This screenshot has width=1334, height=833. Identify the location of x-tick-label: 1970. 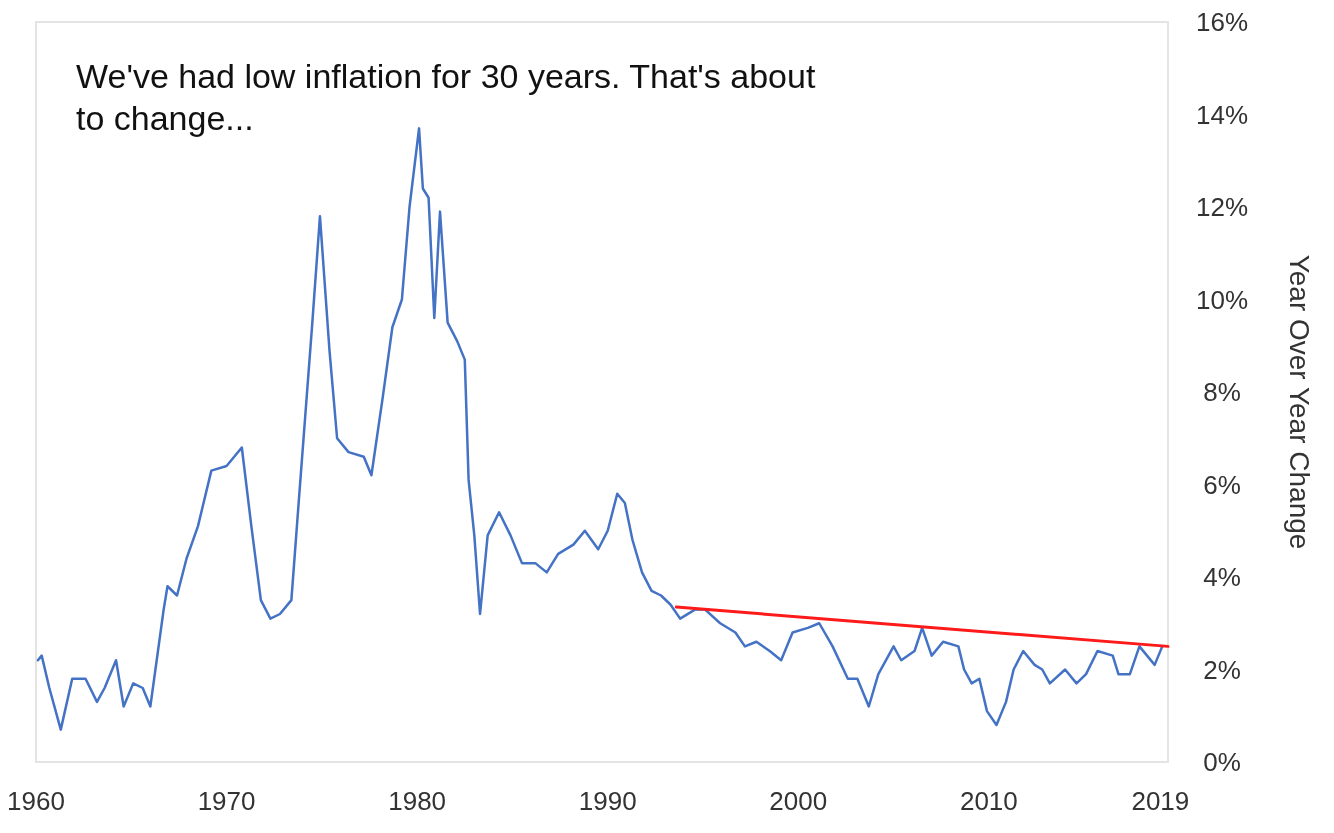
(226, 801).